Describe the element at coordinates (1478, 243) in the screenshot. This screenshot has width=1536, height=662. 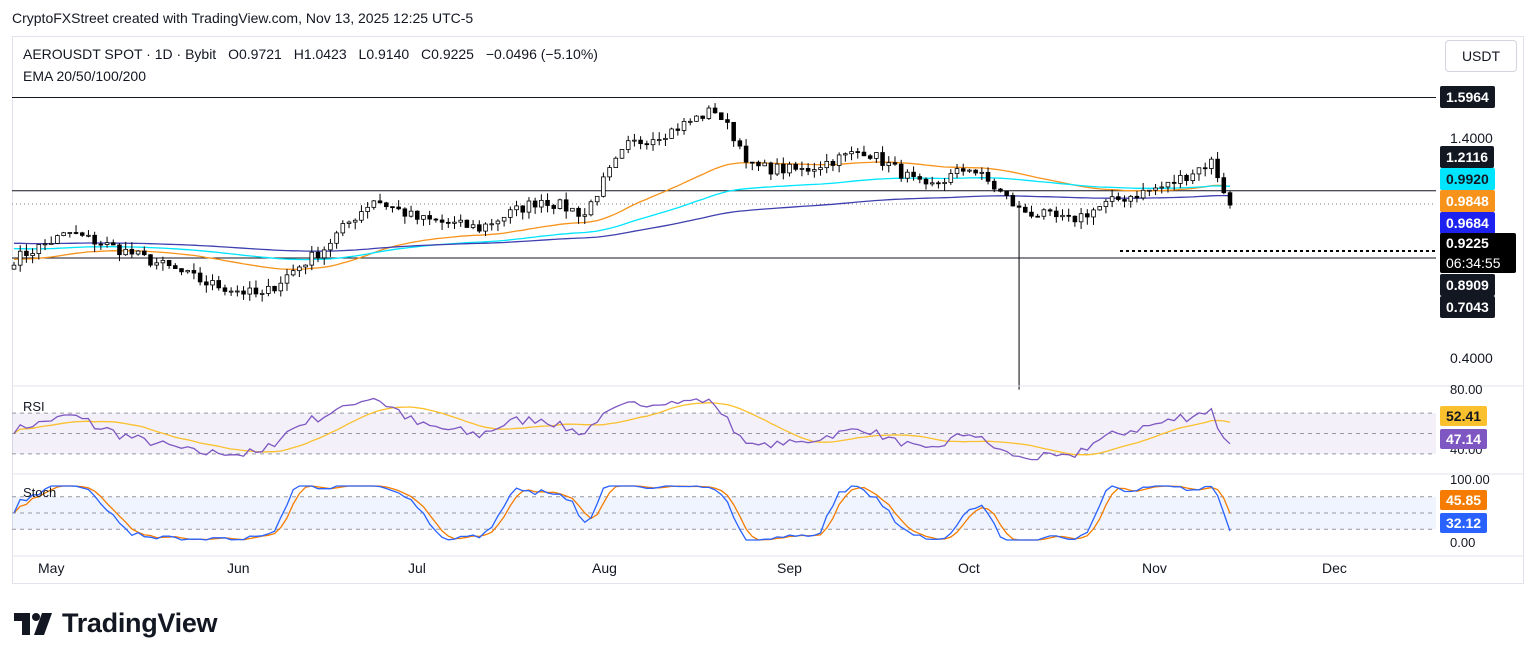
I see `last-price-tag: 0.9225` at that location.